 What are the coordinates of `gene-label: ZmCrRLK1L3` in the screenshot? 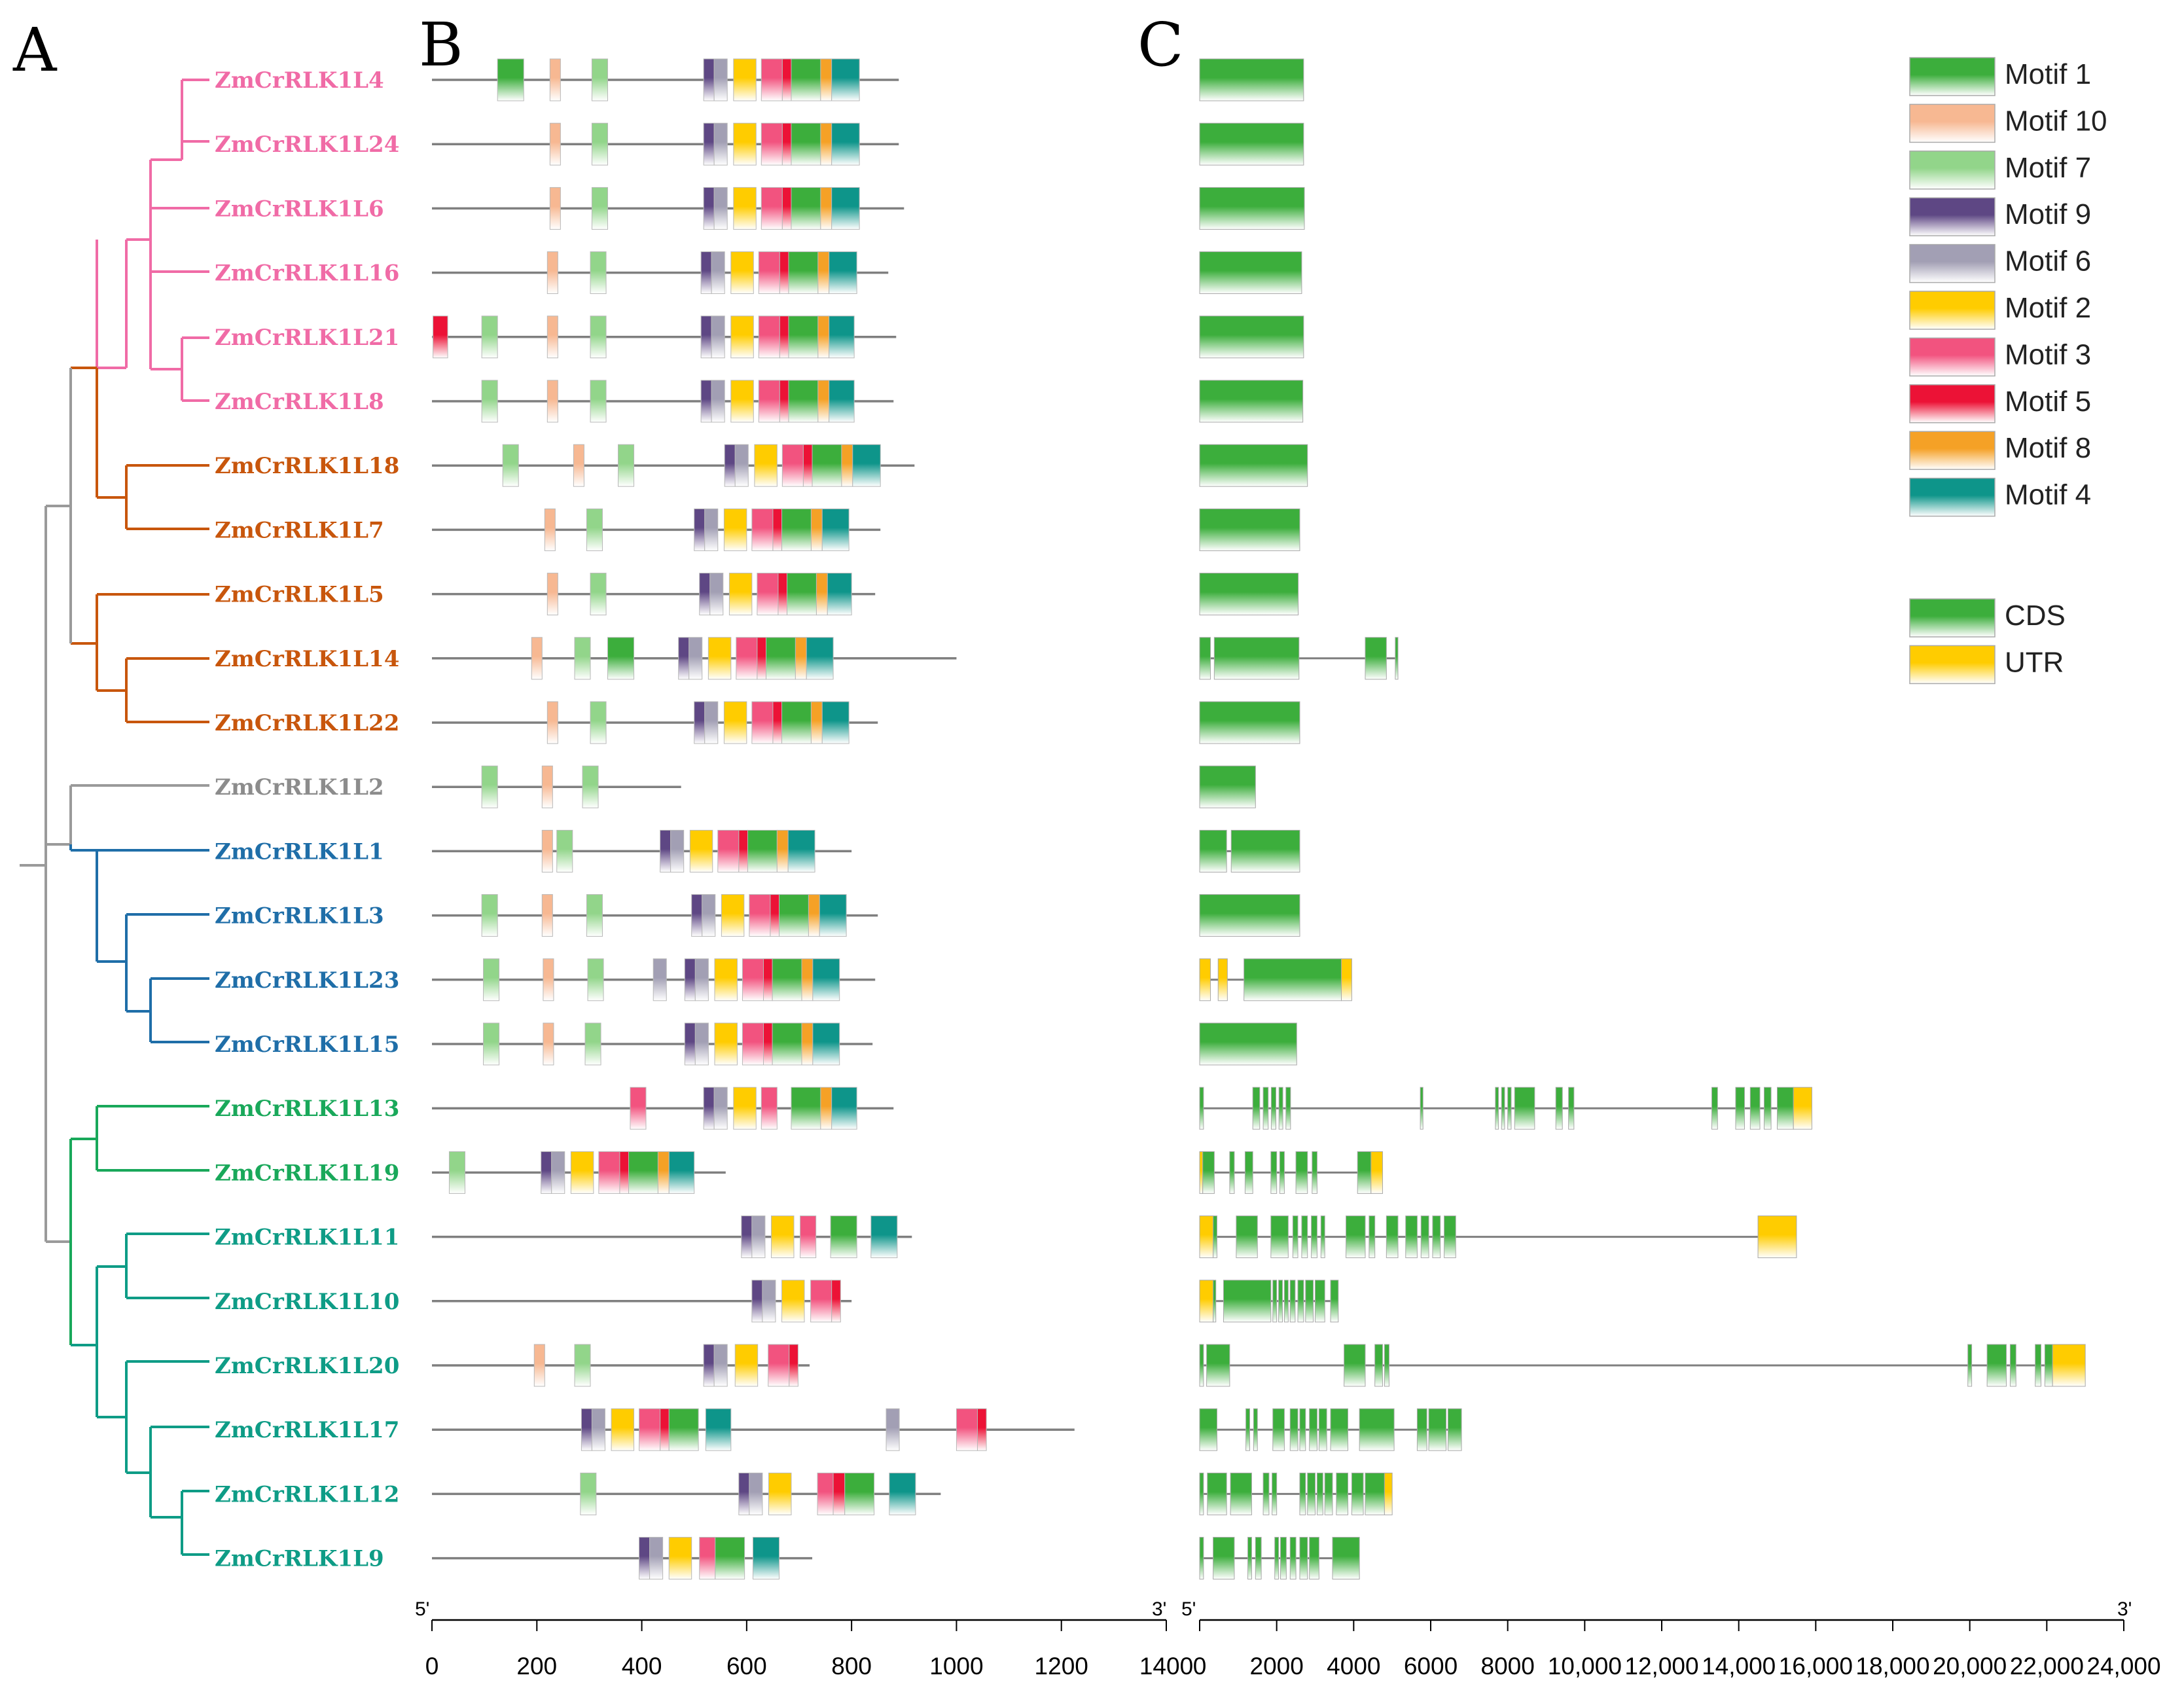 It's located at (299, 916).